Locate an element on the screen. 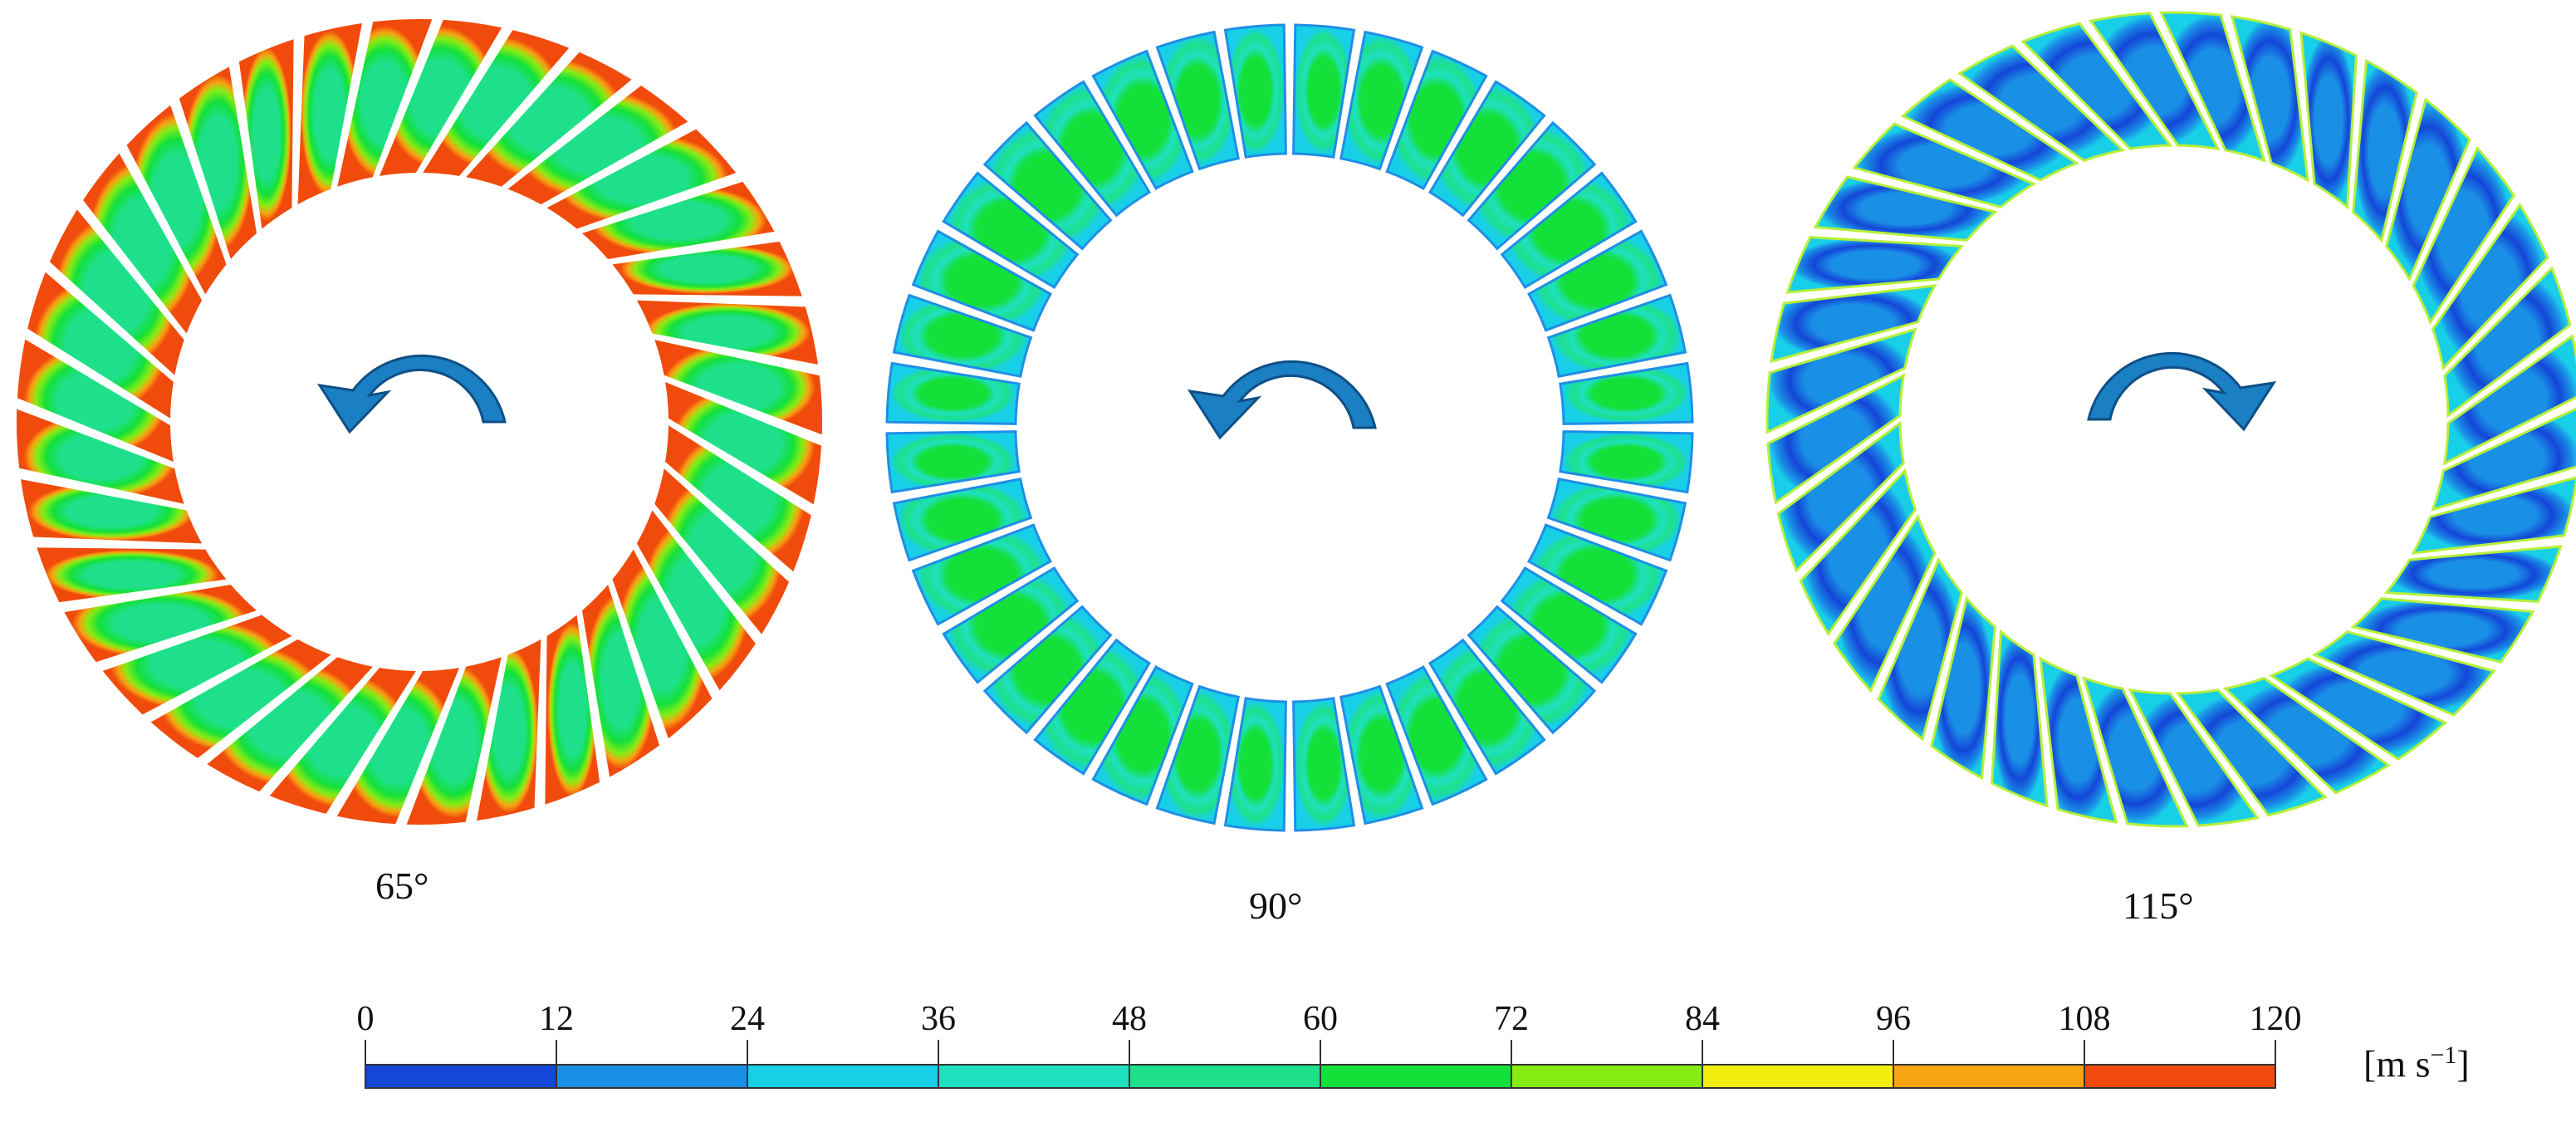 Image resolution: width=2576 pixels, height=1122 pixels. color-bar-tick-label: 84 is located at coordinates (1703, 1019).